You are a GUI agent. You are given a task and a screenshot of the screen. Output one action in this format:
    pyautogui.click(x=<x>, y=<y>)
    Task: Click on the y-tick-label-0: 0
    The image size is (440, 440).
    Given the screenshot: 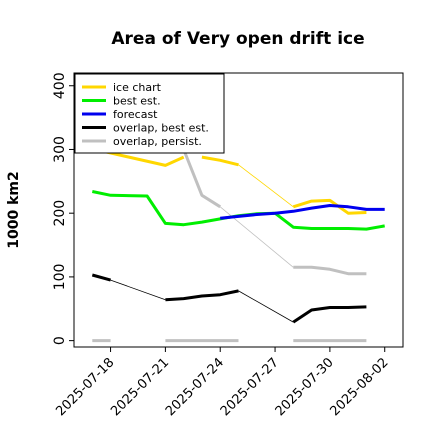 What is the action you would take?
    pyautogui.click(x=60, y=340)
    